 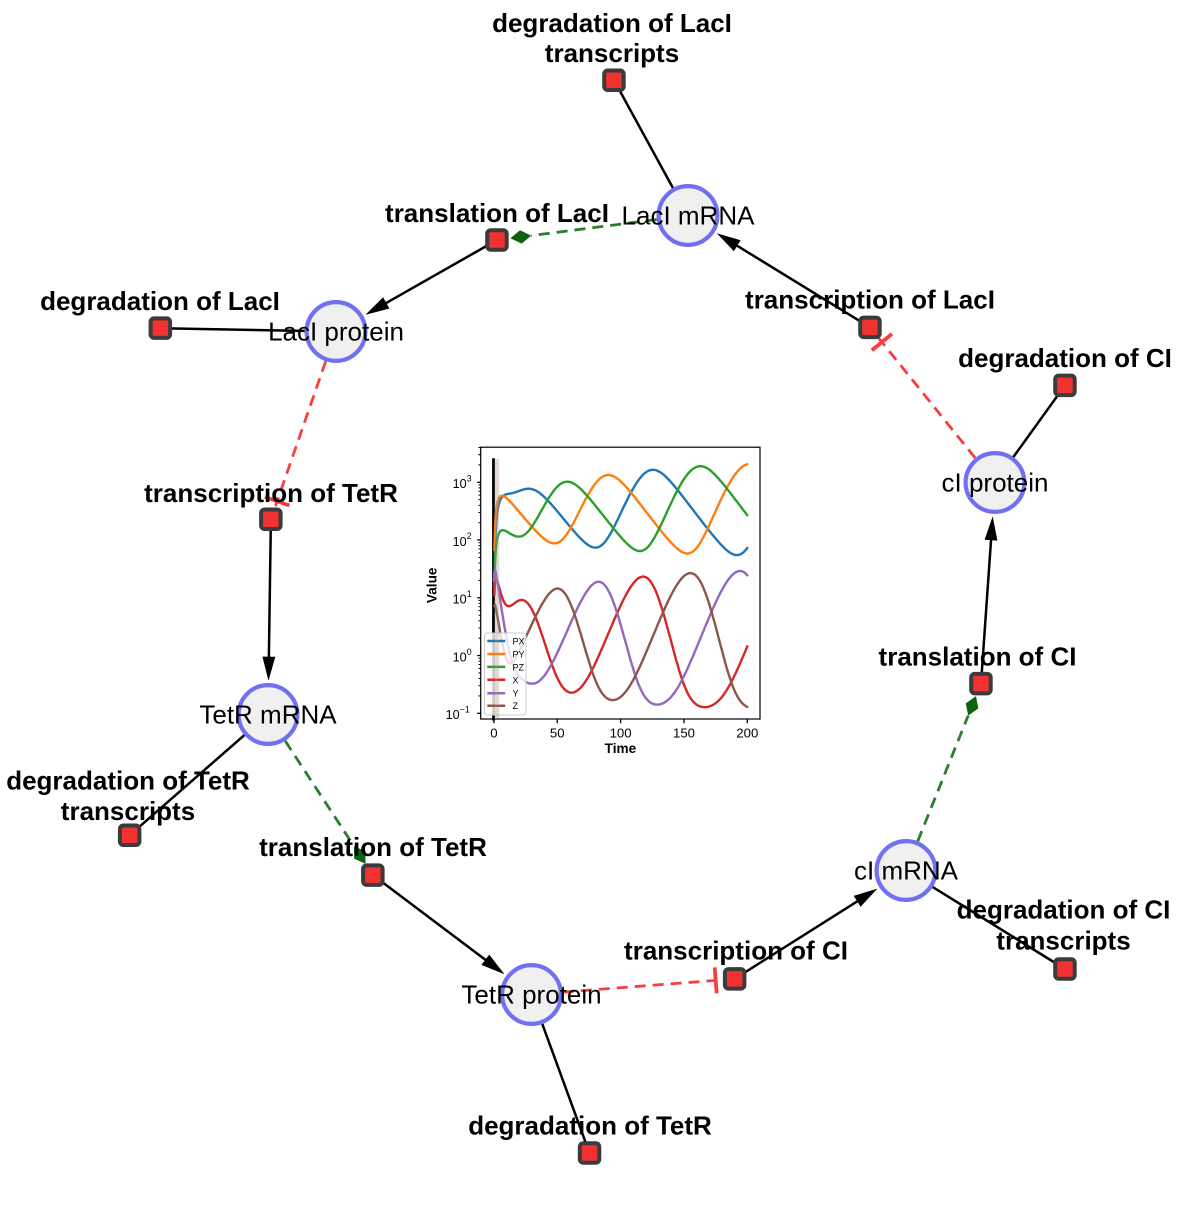 I want to click on svg-text: PZ, so click(x=519, y=667).